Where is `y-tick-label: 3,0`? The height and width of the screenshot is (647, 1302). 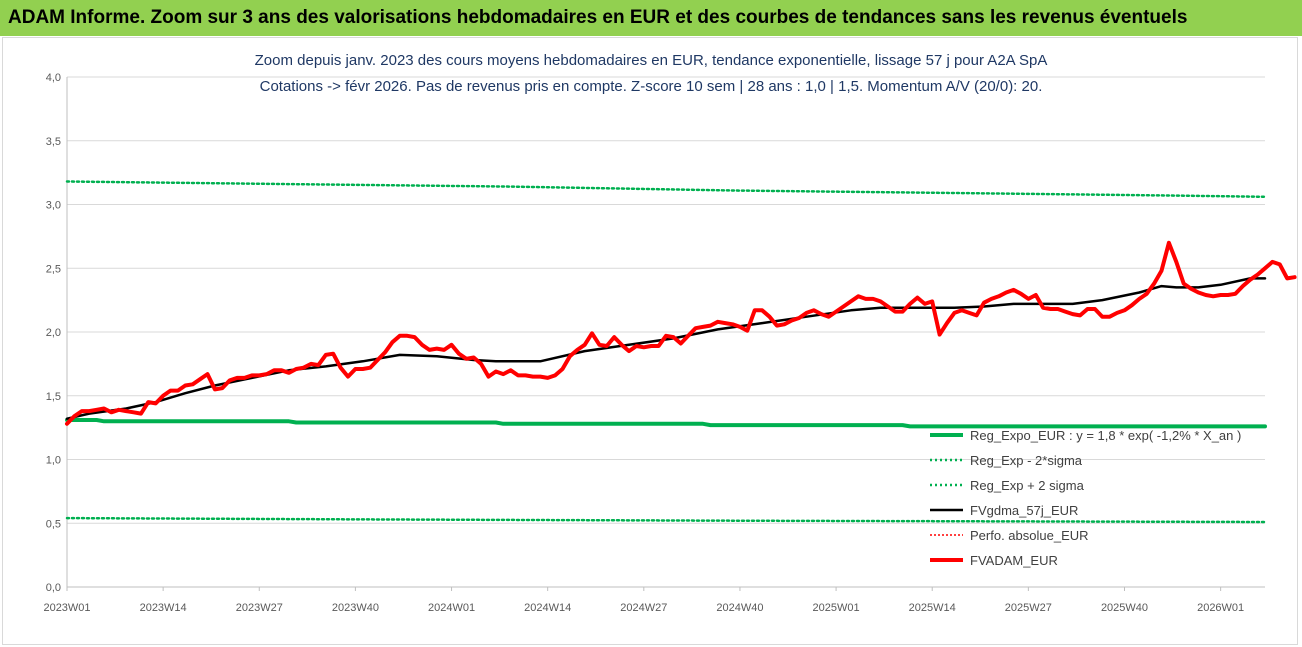 y-tick-label: 3,0 is located at coordinates (53, 206).